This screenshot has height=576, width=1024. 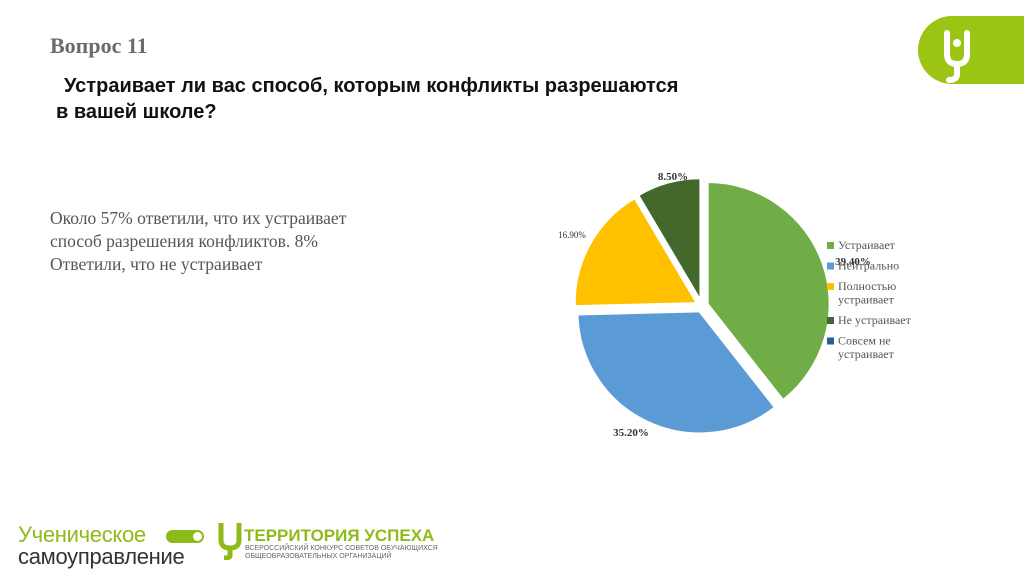 What do you see at coordinates (99, 45) in the screenshot?
I see `question-number: Вопрос 11` at bounding box center [99, 45].